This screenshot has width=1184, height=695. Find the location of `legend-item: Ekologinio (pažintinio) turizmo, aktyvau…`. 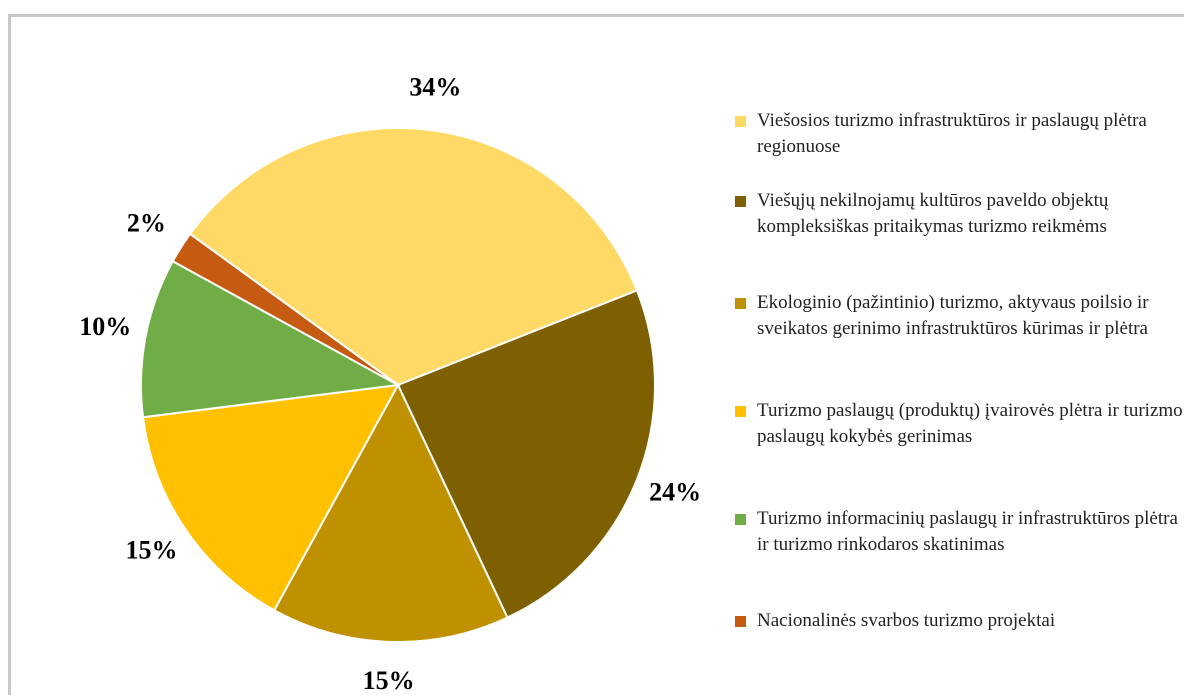

legend-item: Ekologinio (pažintinio) turizmo, aktyvau… is located at coordinates (959, 316).